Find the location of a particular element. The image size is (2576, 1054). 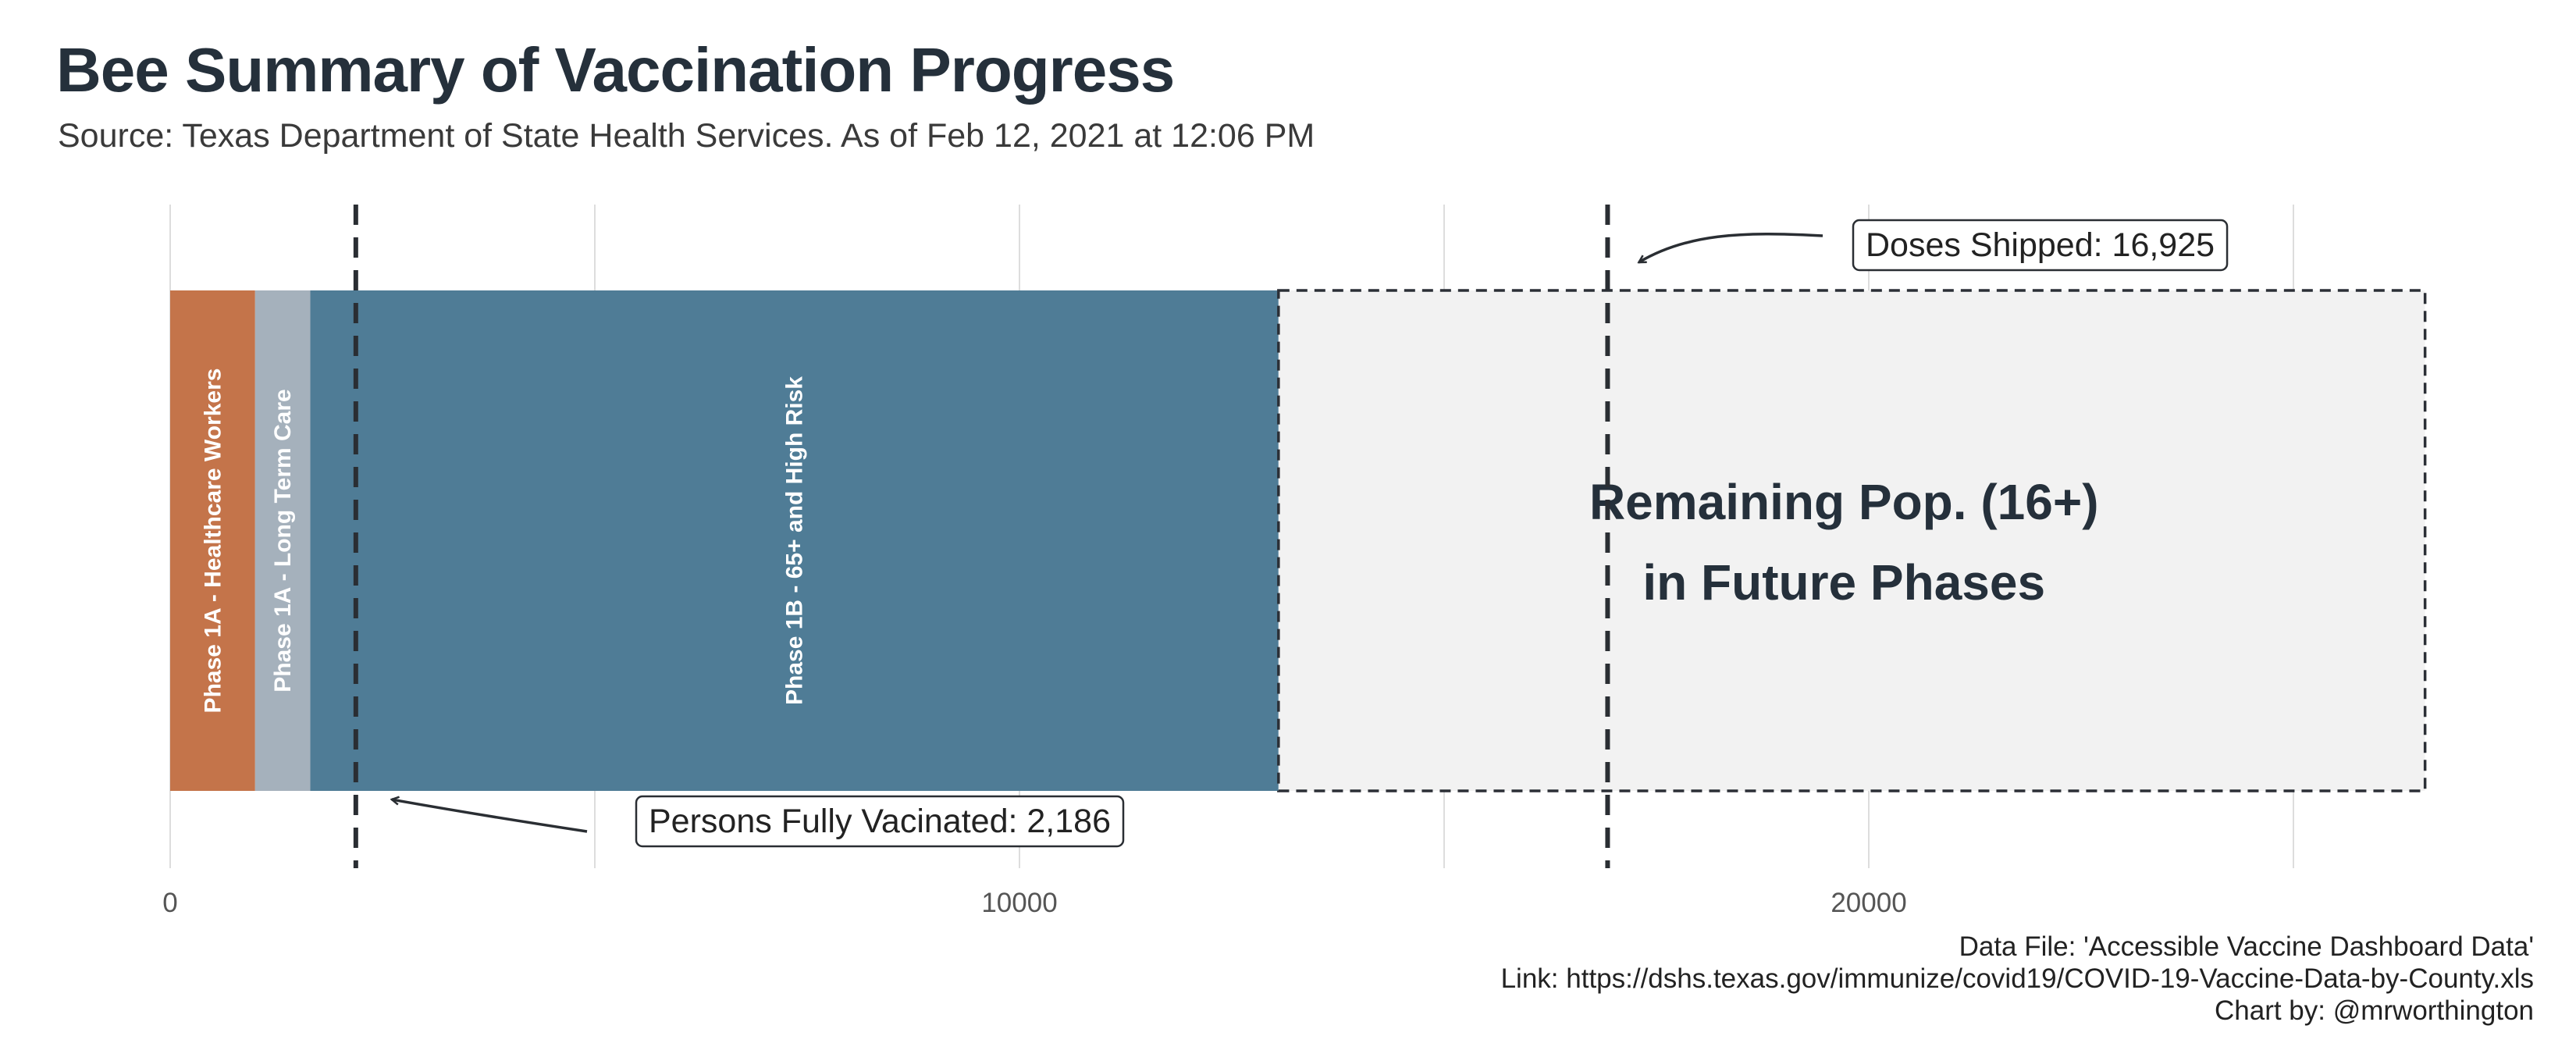

segment-label: Phase 1A - Long Term Care is located at coordinates (283, 540).